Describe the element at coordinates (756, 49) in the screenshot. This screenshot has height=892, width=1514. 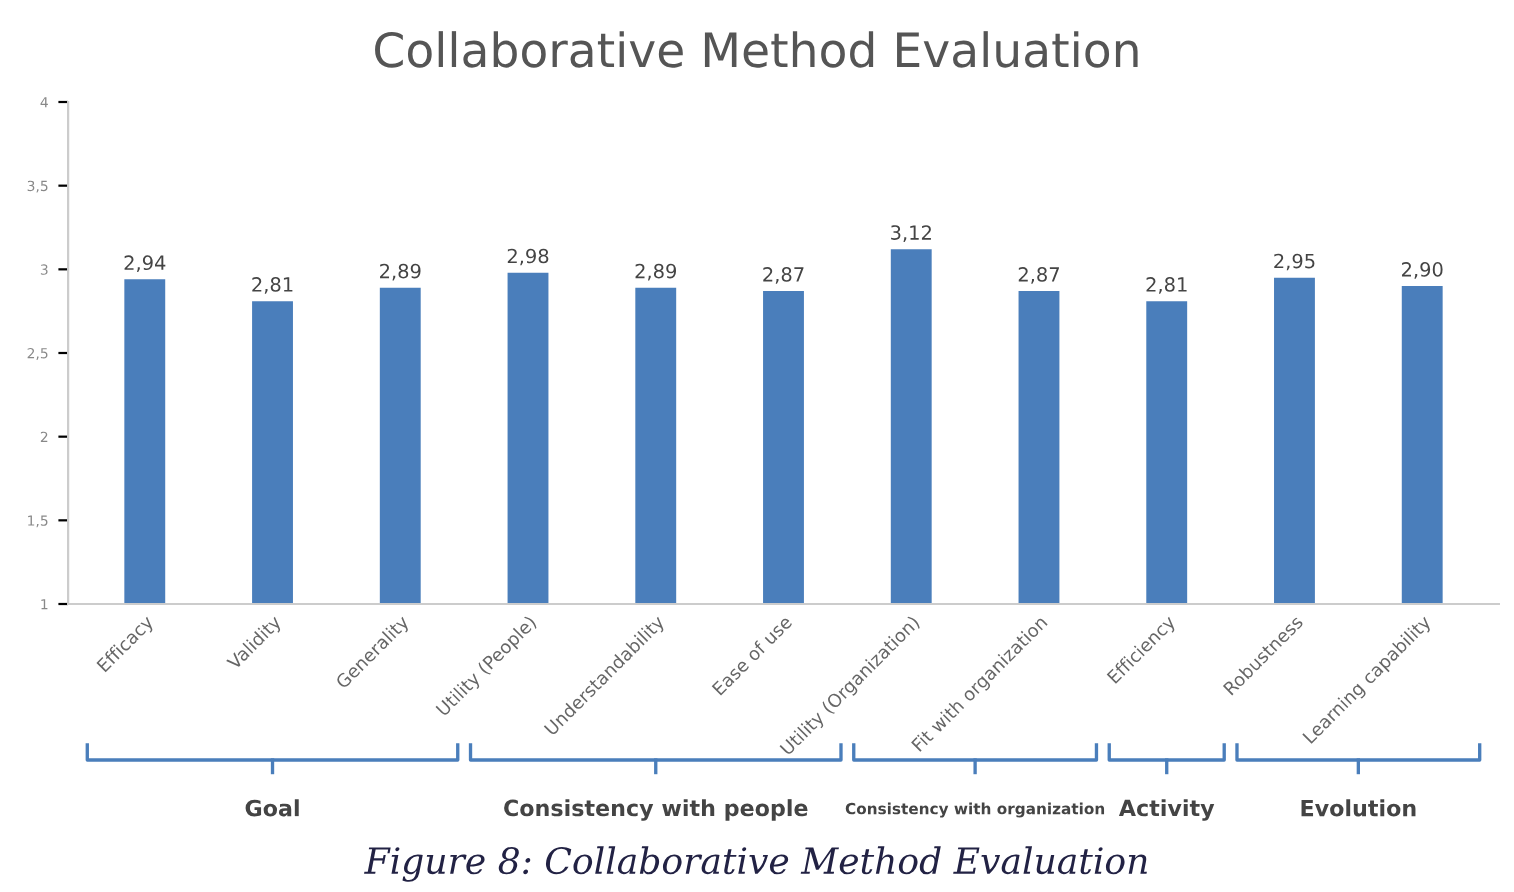
I see `chart-title: Collaborative Method Evaluation` at that location.